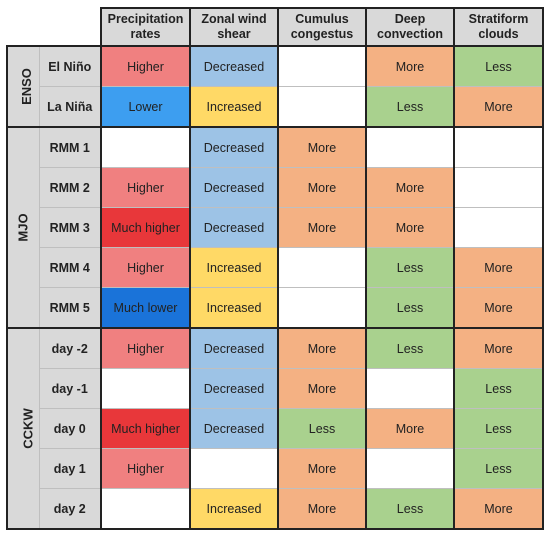  Describe the element at coordinates (70, 107) in the screenshot. I see `row-label: La Niña` at that location.